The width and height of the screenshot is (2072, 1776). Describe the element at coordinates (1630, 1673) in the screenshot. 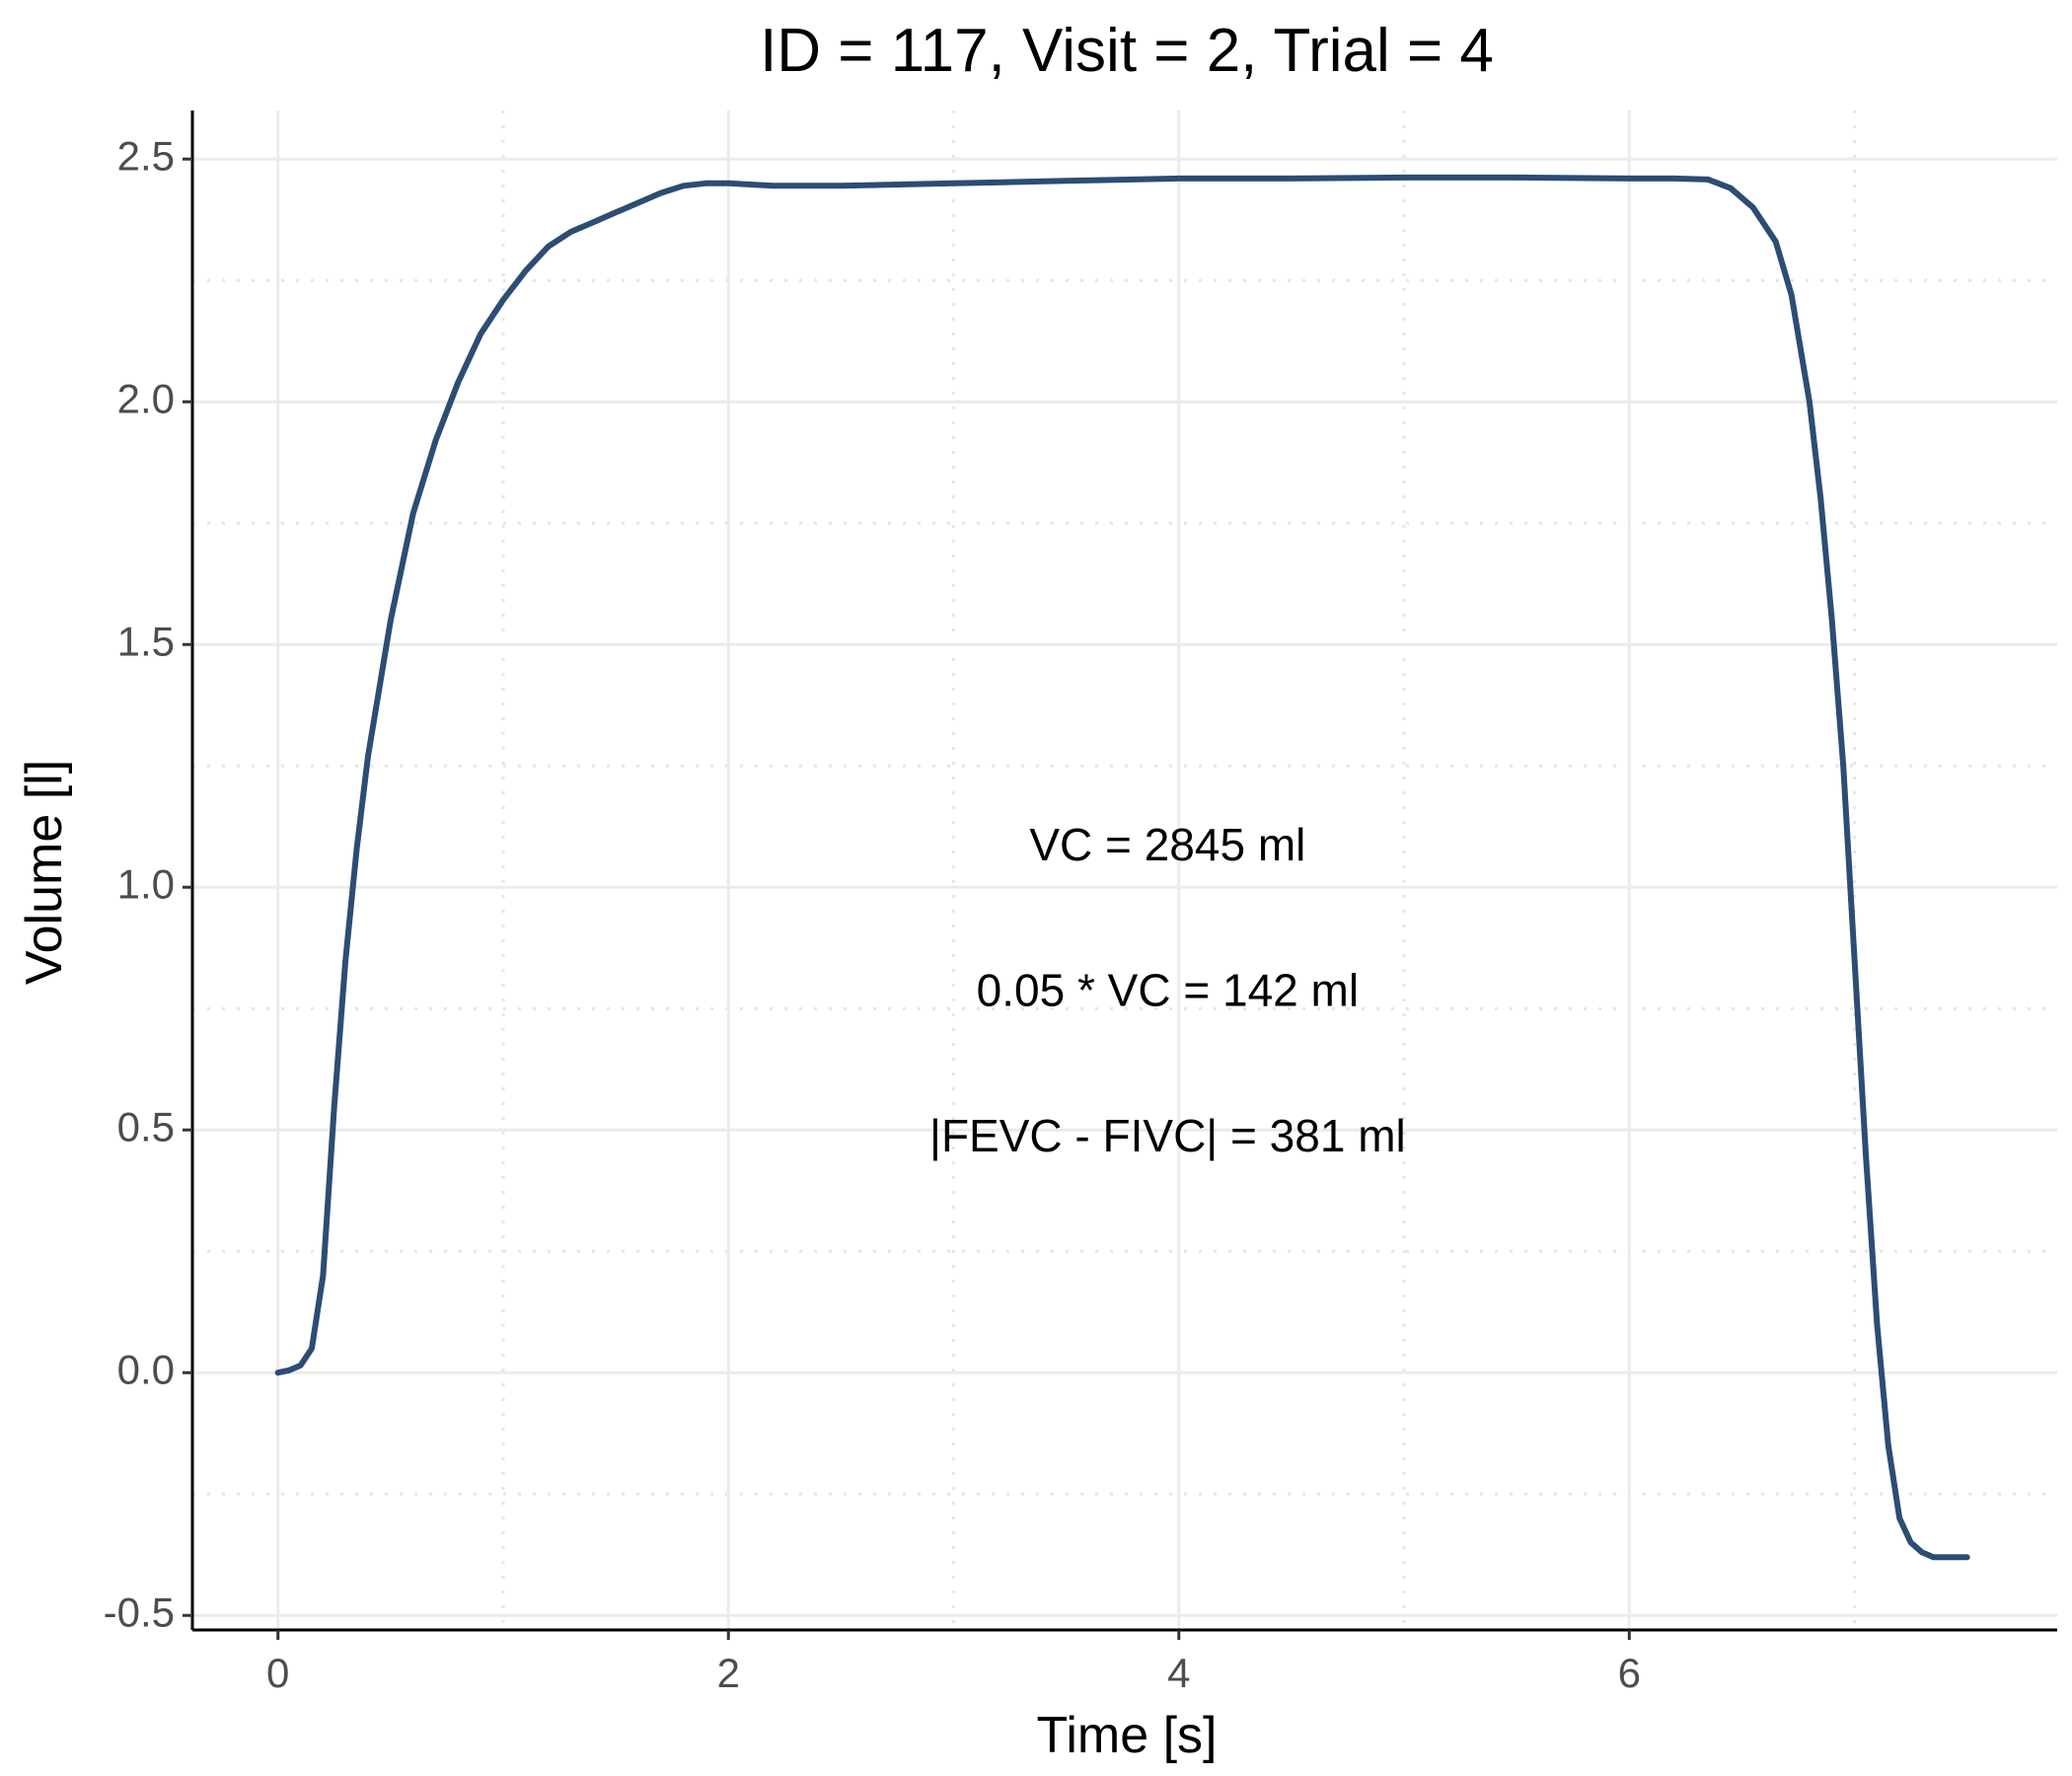

I see `x-tick-label: 6` at that location.